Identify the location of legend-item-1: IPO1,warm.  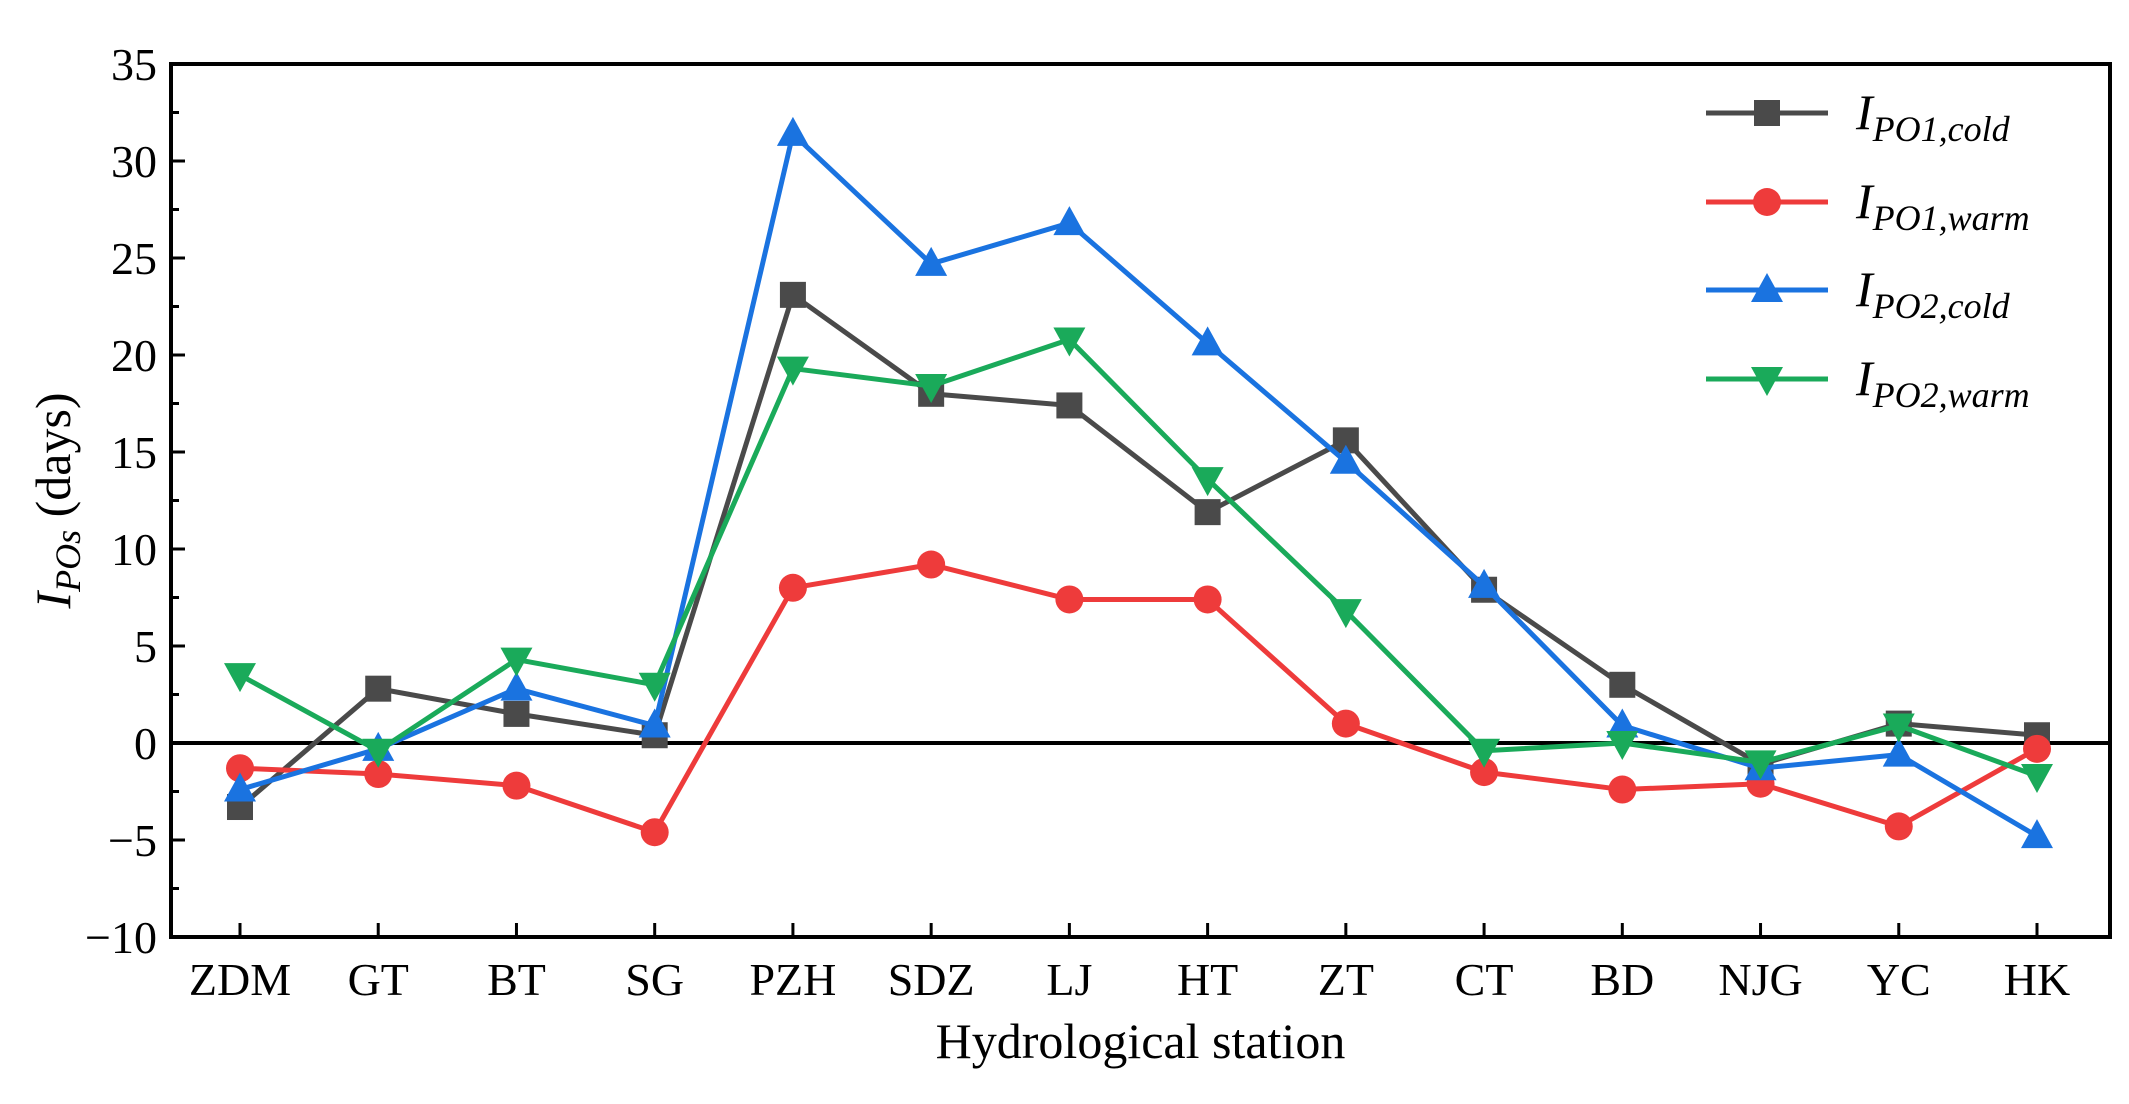
(1868, 205).